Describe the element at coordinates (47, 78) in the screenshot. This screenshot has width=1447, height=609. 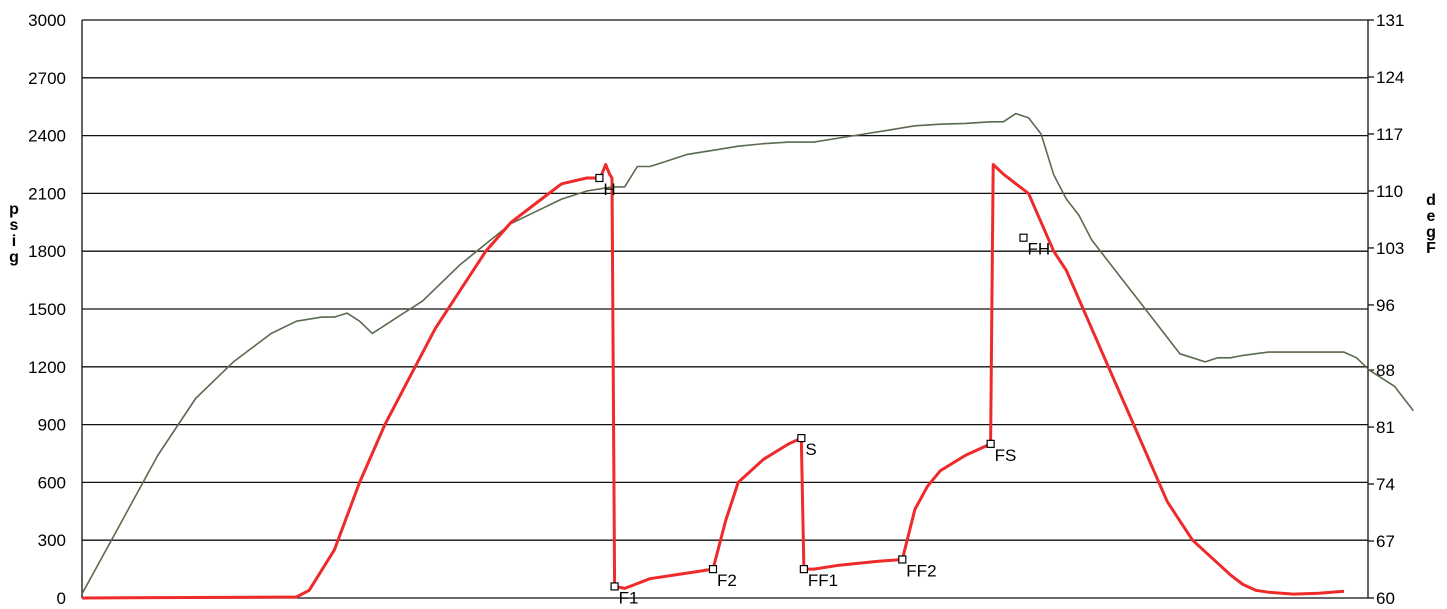
I see `left-tick-label: 2700` at that location.